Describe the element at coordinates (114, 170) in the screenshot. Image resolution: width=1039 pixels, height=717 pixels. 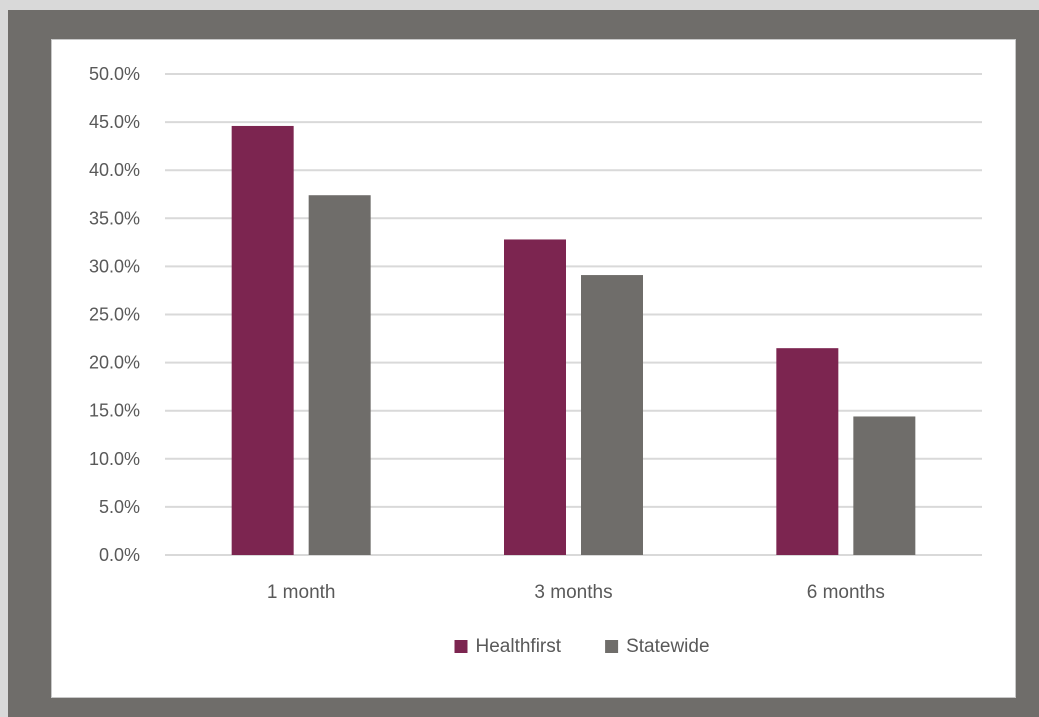
I see `y-tick-label: 40.0%` at that location.